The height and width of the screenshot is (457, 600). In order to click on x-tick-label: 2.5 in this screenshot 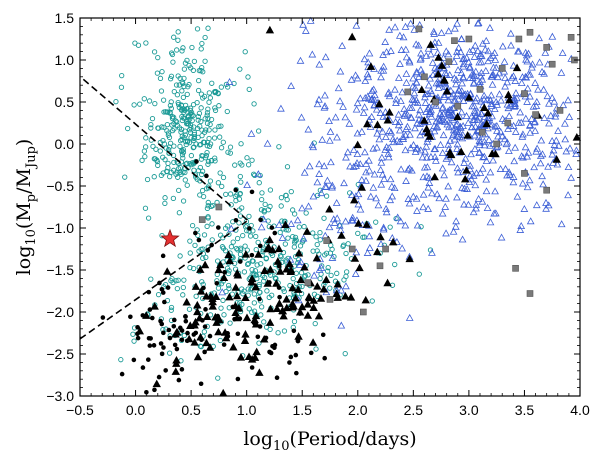, I will do `click(414, 410)`.